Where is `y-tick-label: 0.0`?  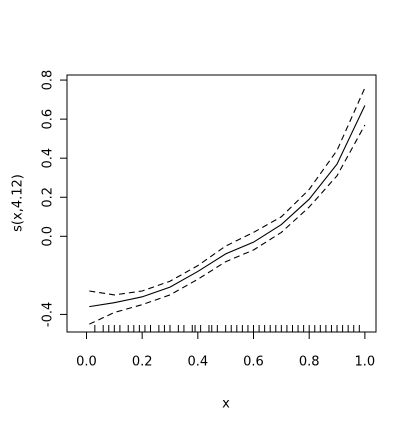 y-tick-label: 0.0 is located at coordinates (48, 236).